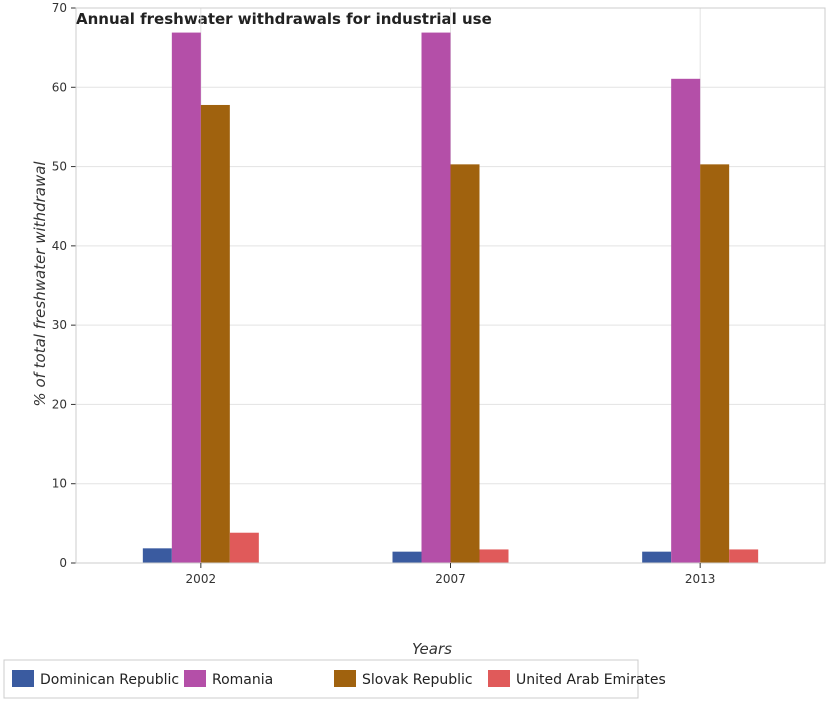 The width and height of the screenshot is (835, 704). What do you see at coordinates (59, 484) in the screenshot?
I see `y-tick-label: 10` at bounding box center [59, 484].